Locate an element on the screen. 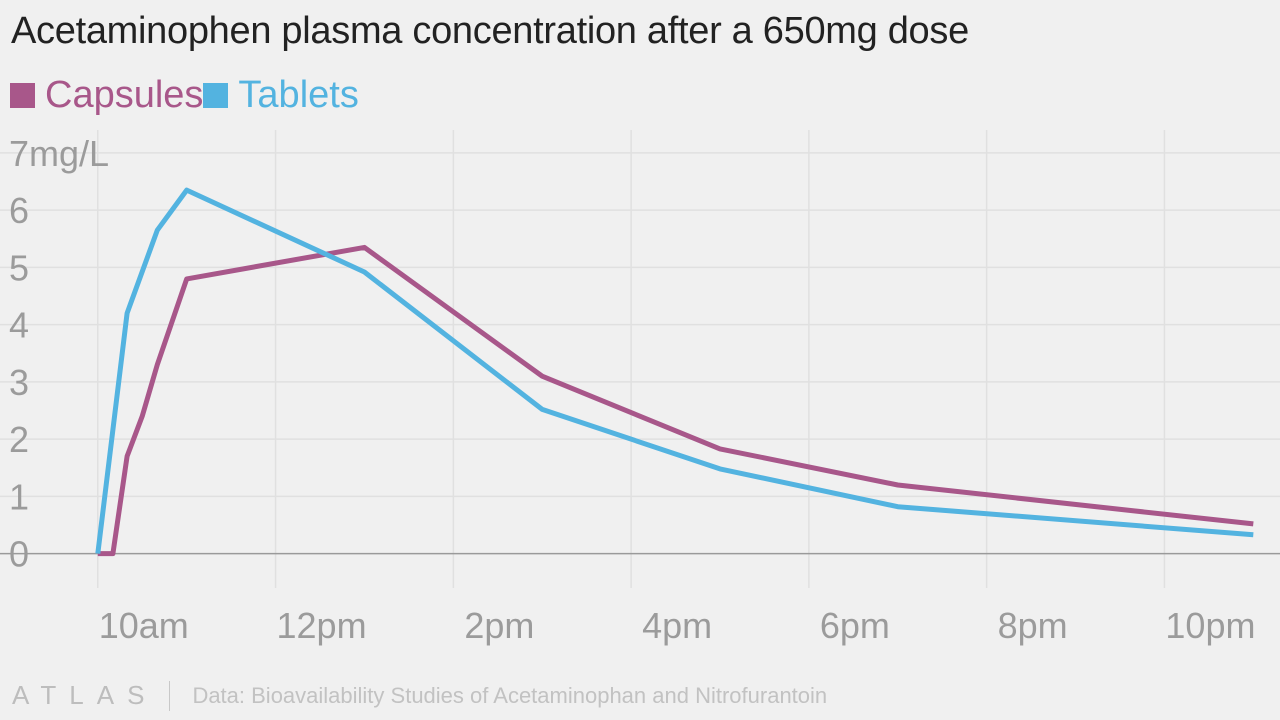 The image size is (1280, 720). chart-legend: Capsules Tablets is located at coordinates (184, 95).